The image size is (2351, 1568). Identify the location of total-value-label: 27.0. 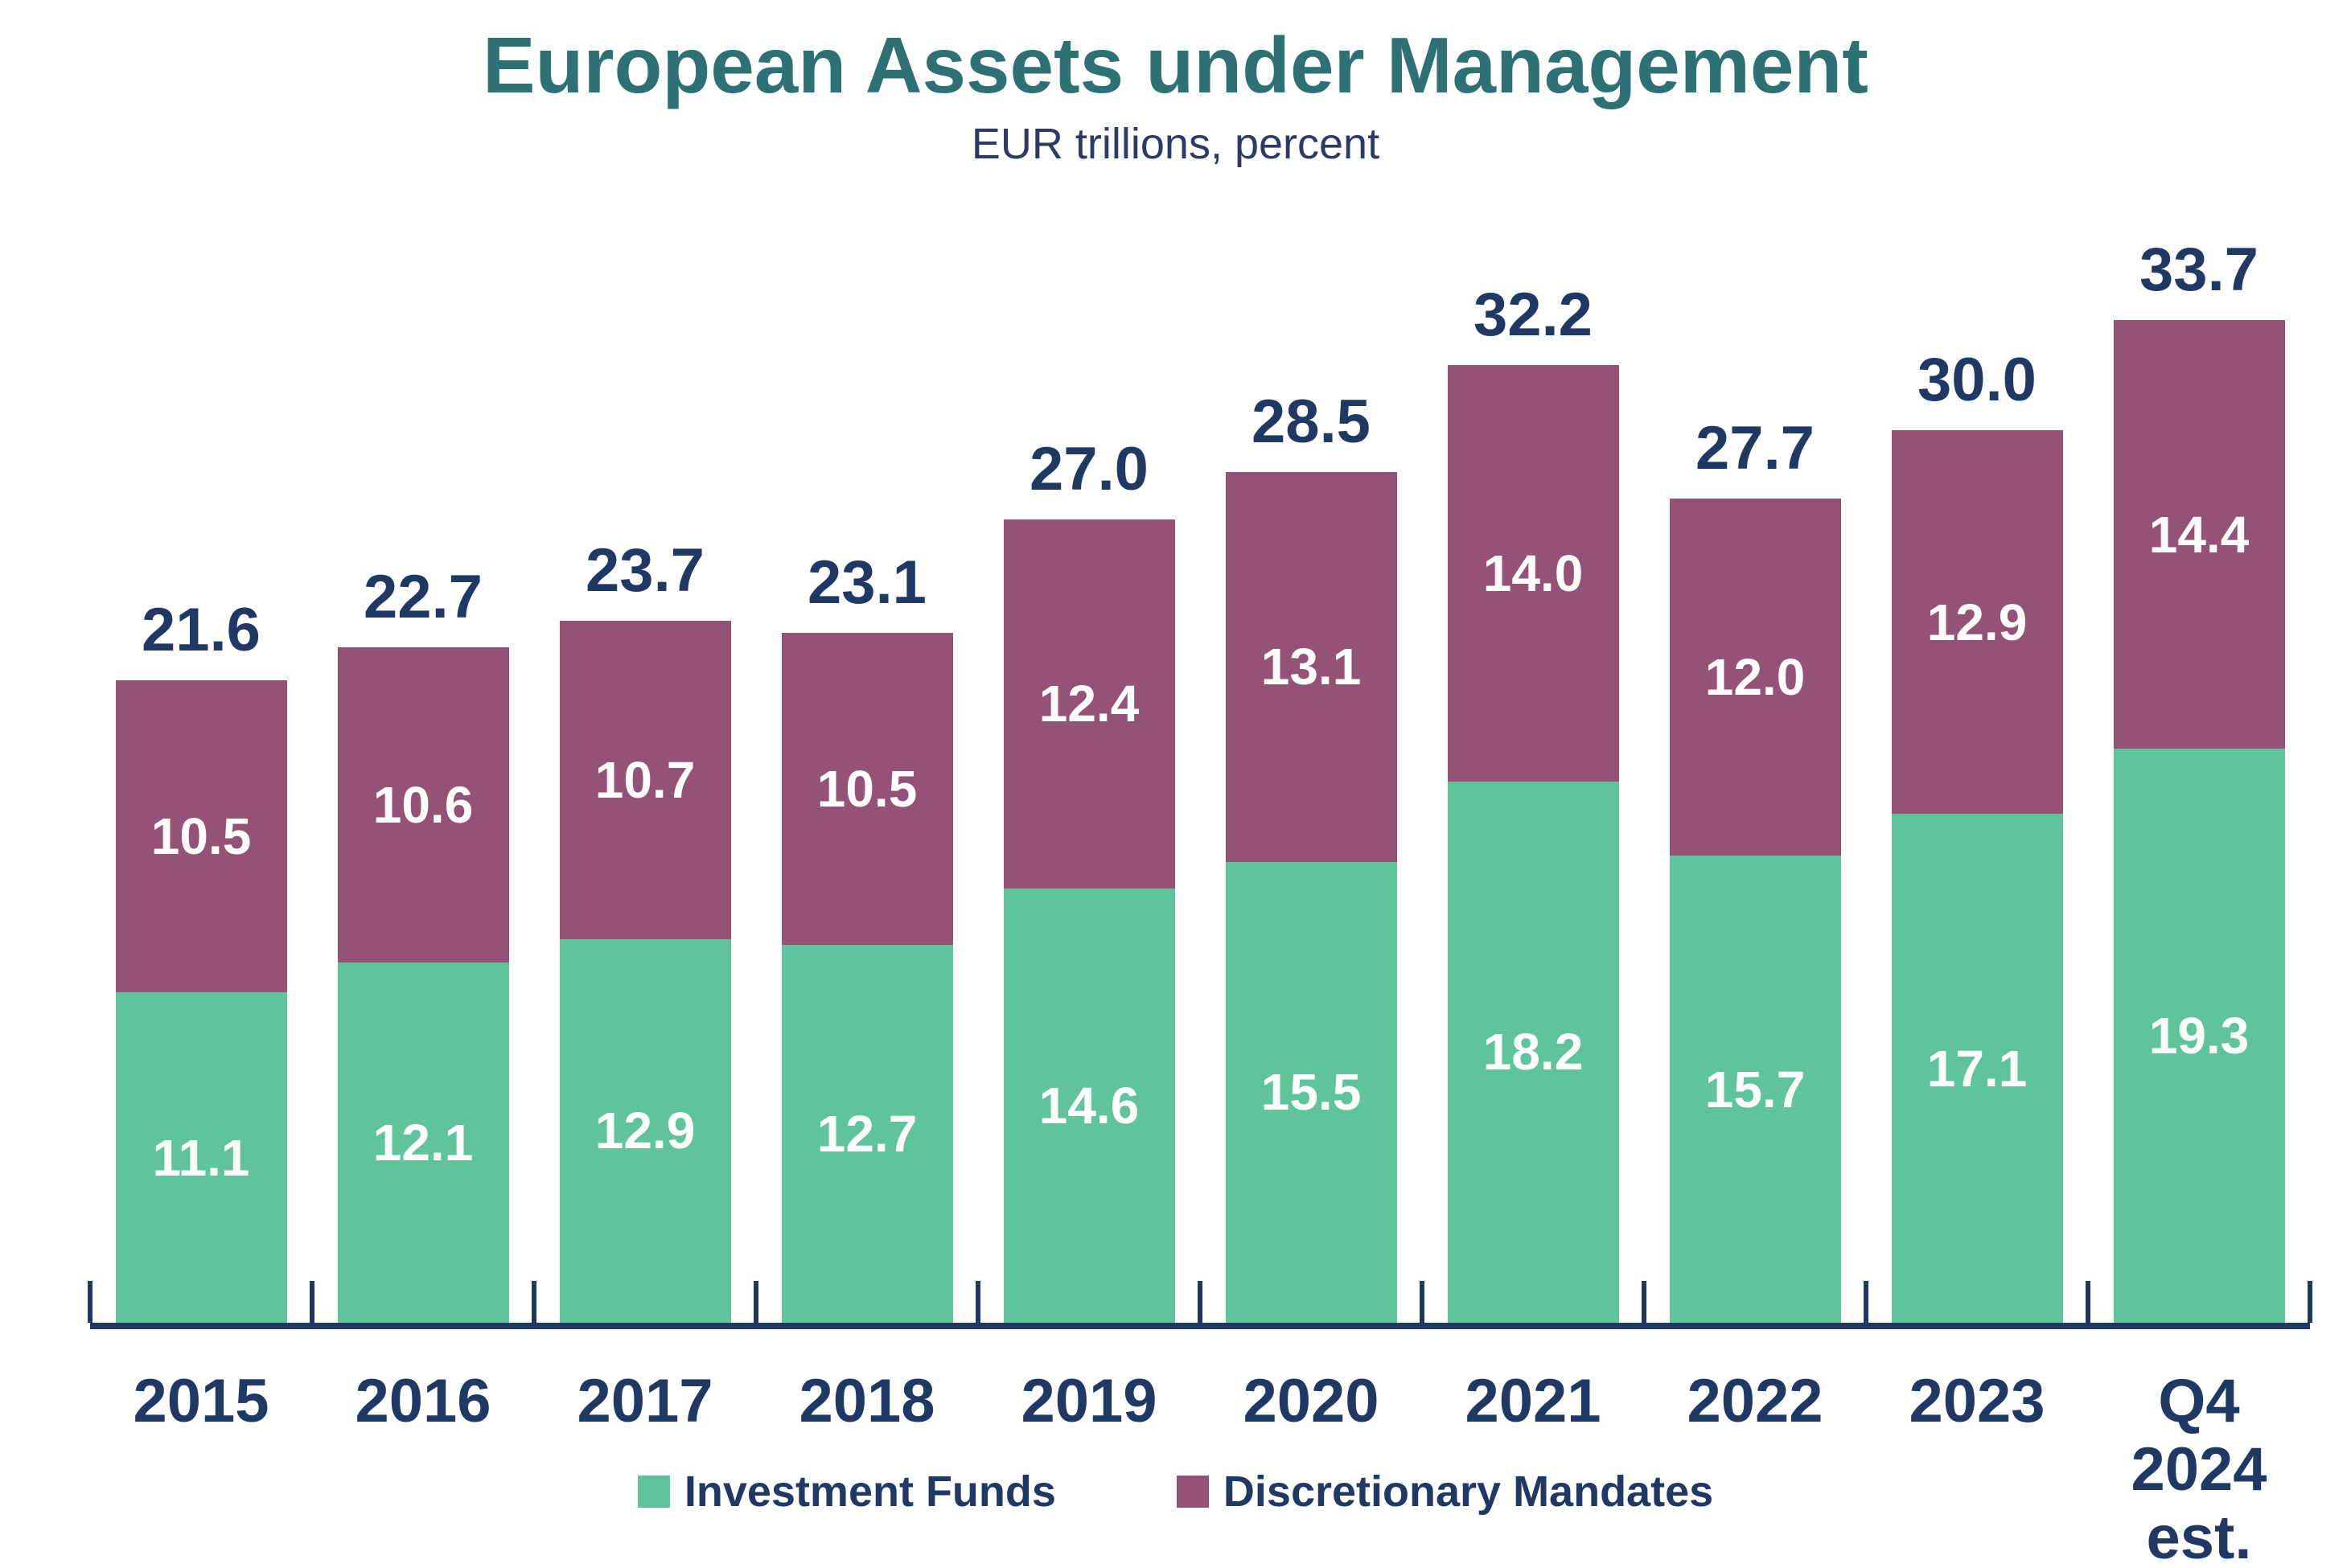
(1089, 469).